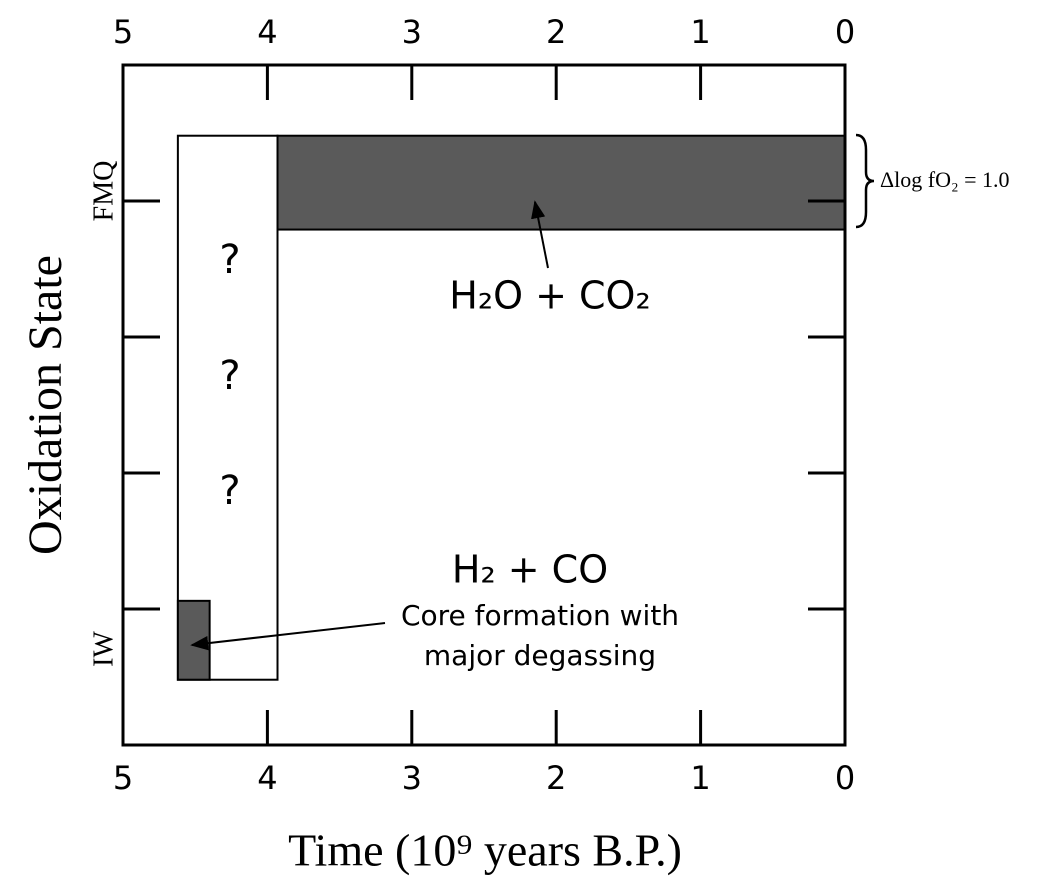 The width and height of the screenshot is (1043, 883). Describe the element at coordinates (549, 296) in the screenshot. I see `annotation: H₂O + CO₂` at that location.